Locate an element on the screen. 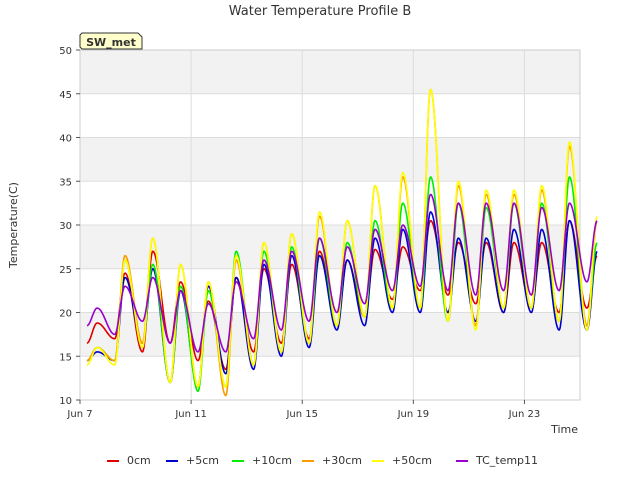  y-tick-label: 25 is located at coordinates (65, 270).